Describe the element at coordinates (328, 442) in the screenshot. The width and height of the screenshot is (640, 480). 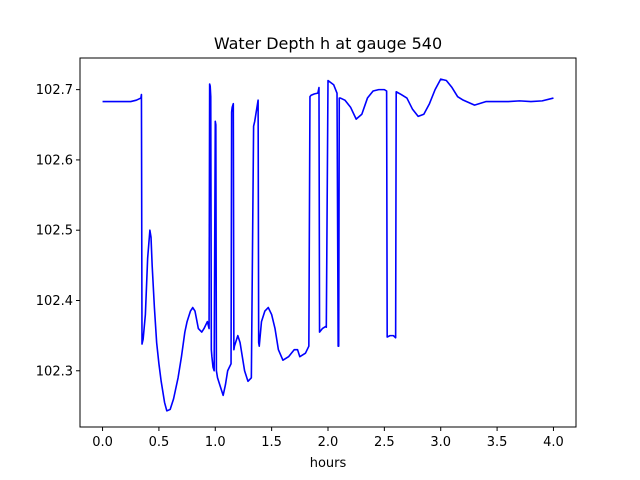
I see `x-tick-label: 2.0` at that location.